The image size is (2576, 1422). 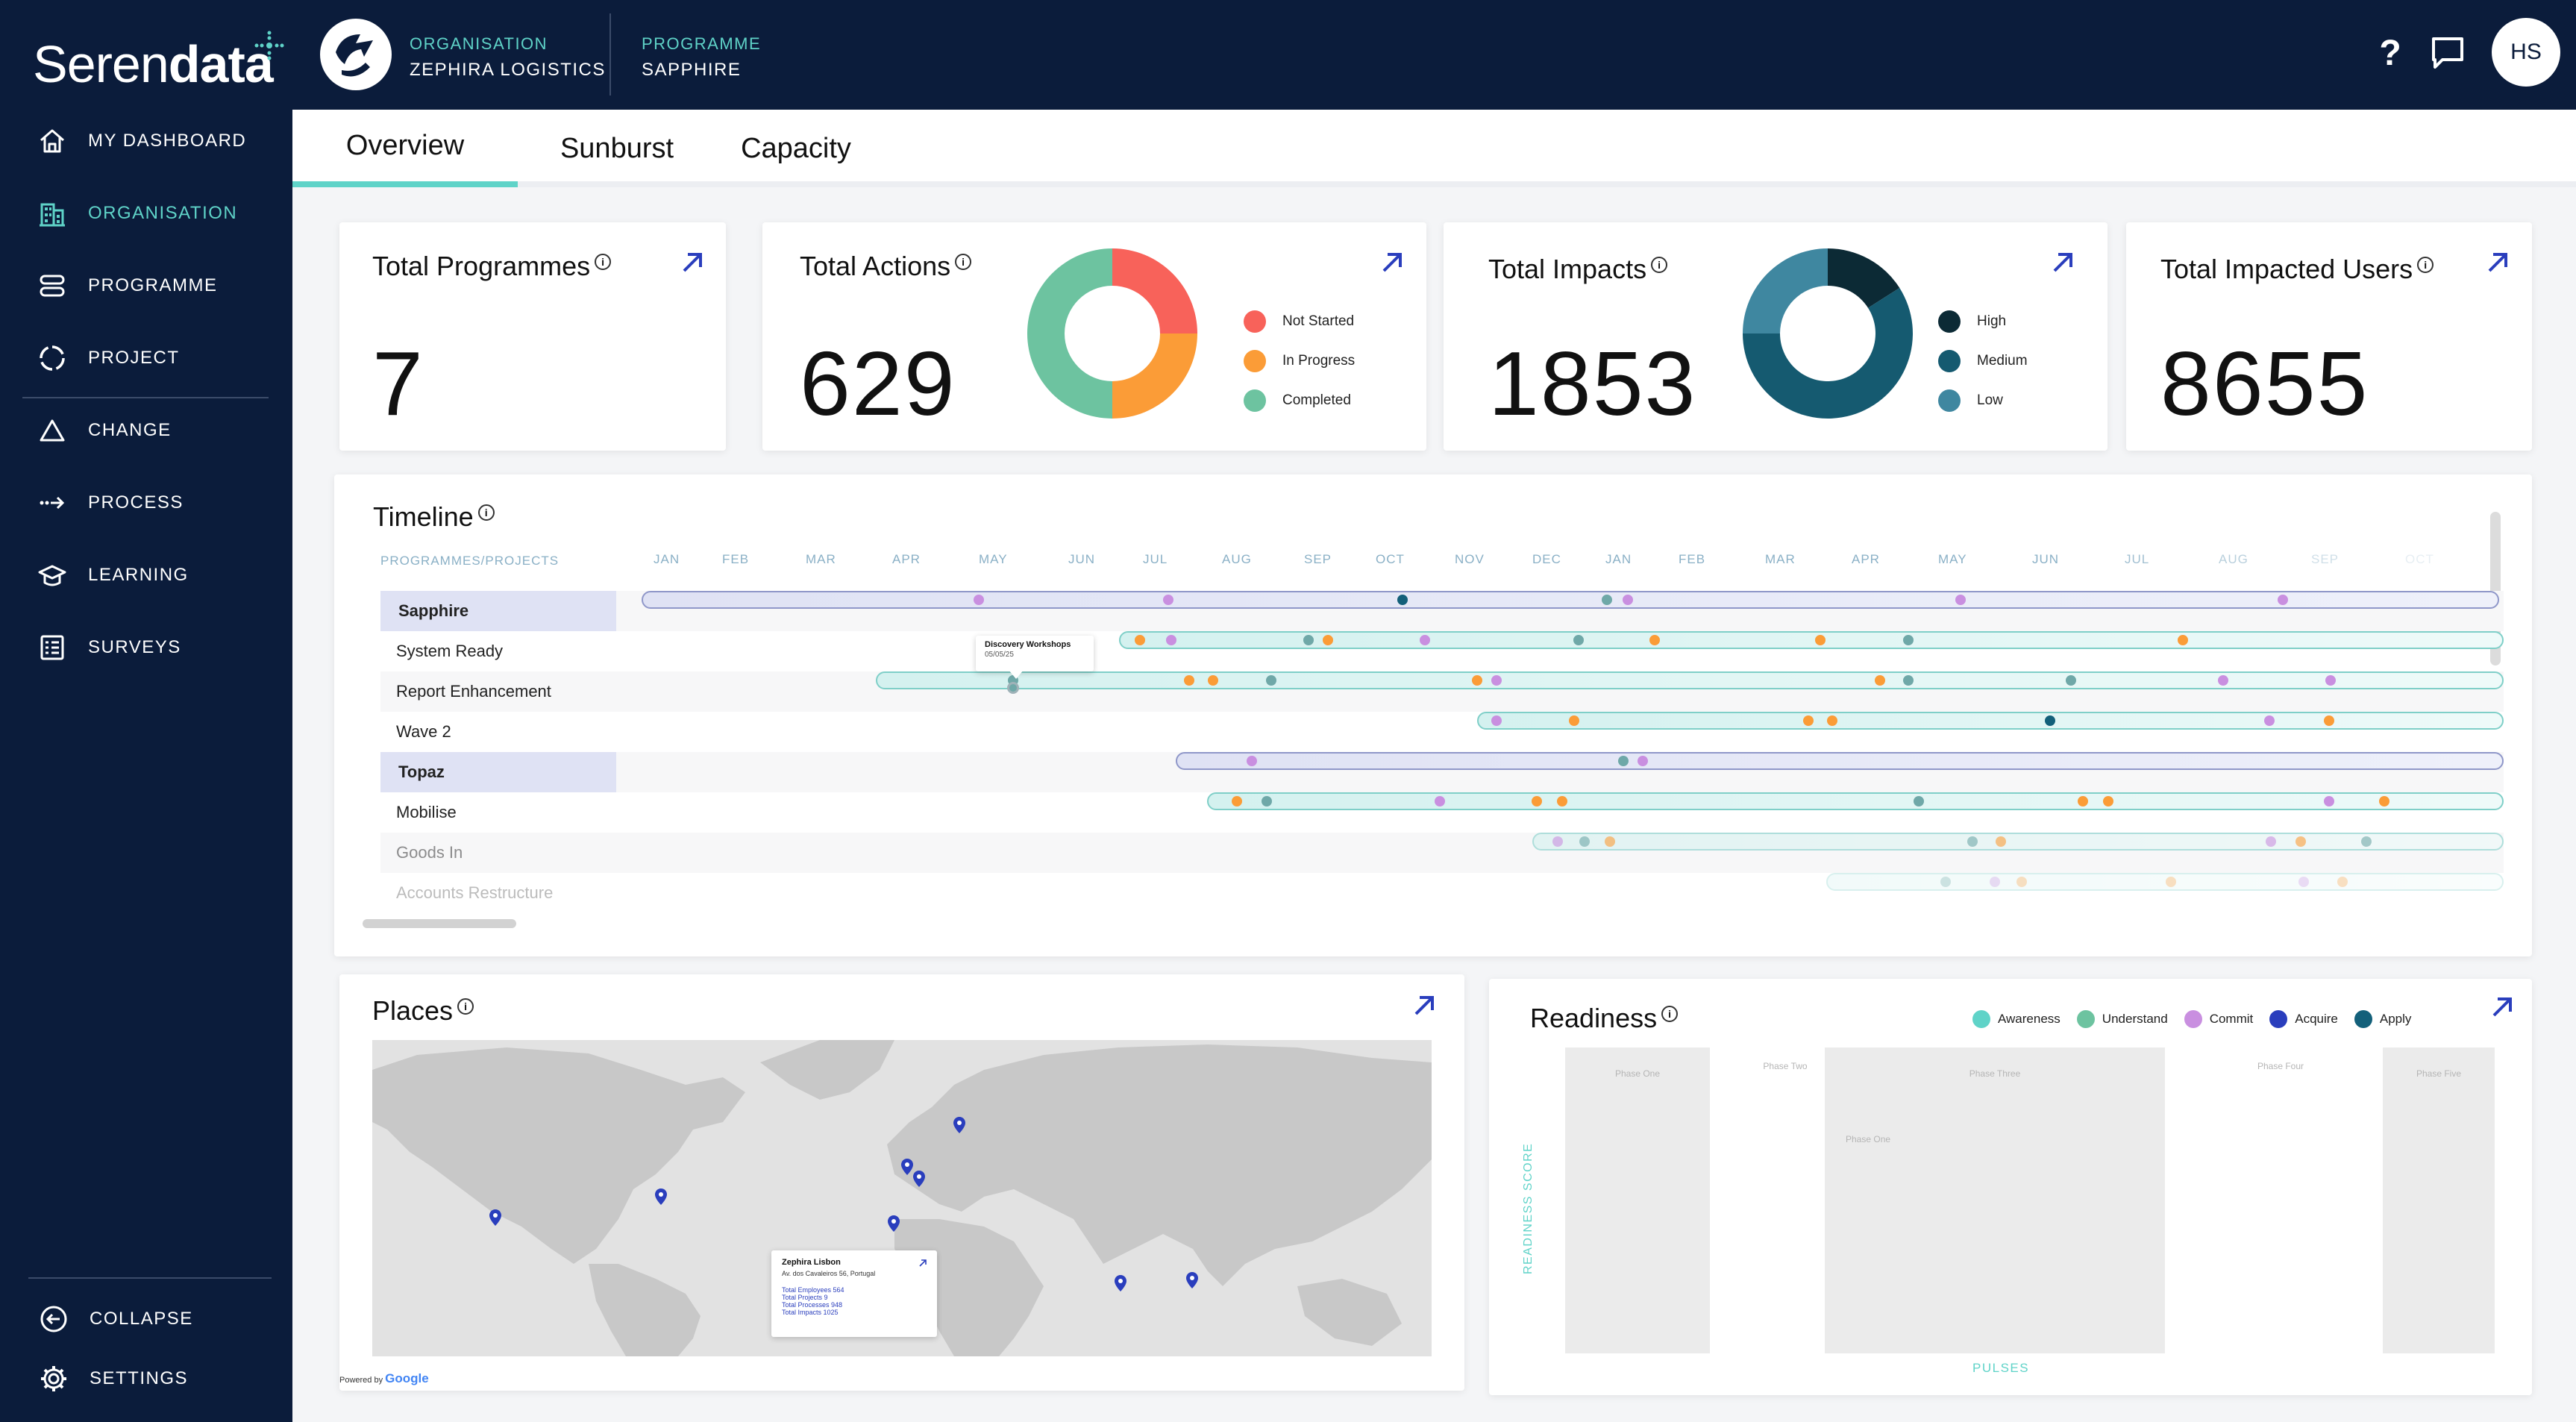 I want to click on project-row-label: Mobilise, so click(x=426, y=812).